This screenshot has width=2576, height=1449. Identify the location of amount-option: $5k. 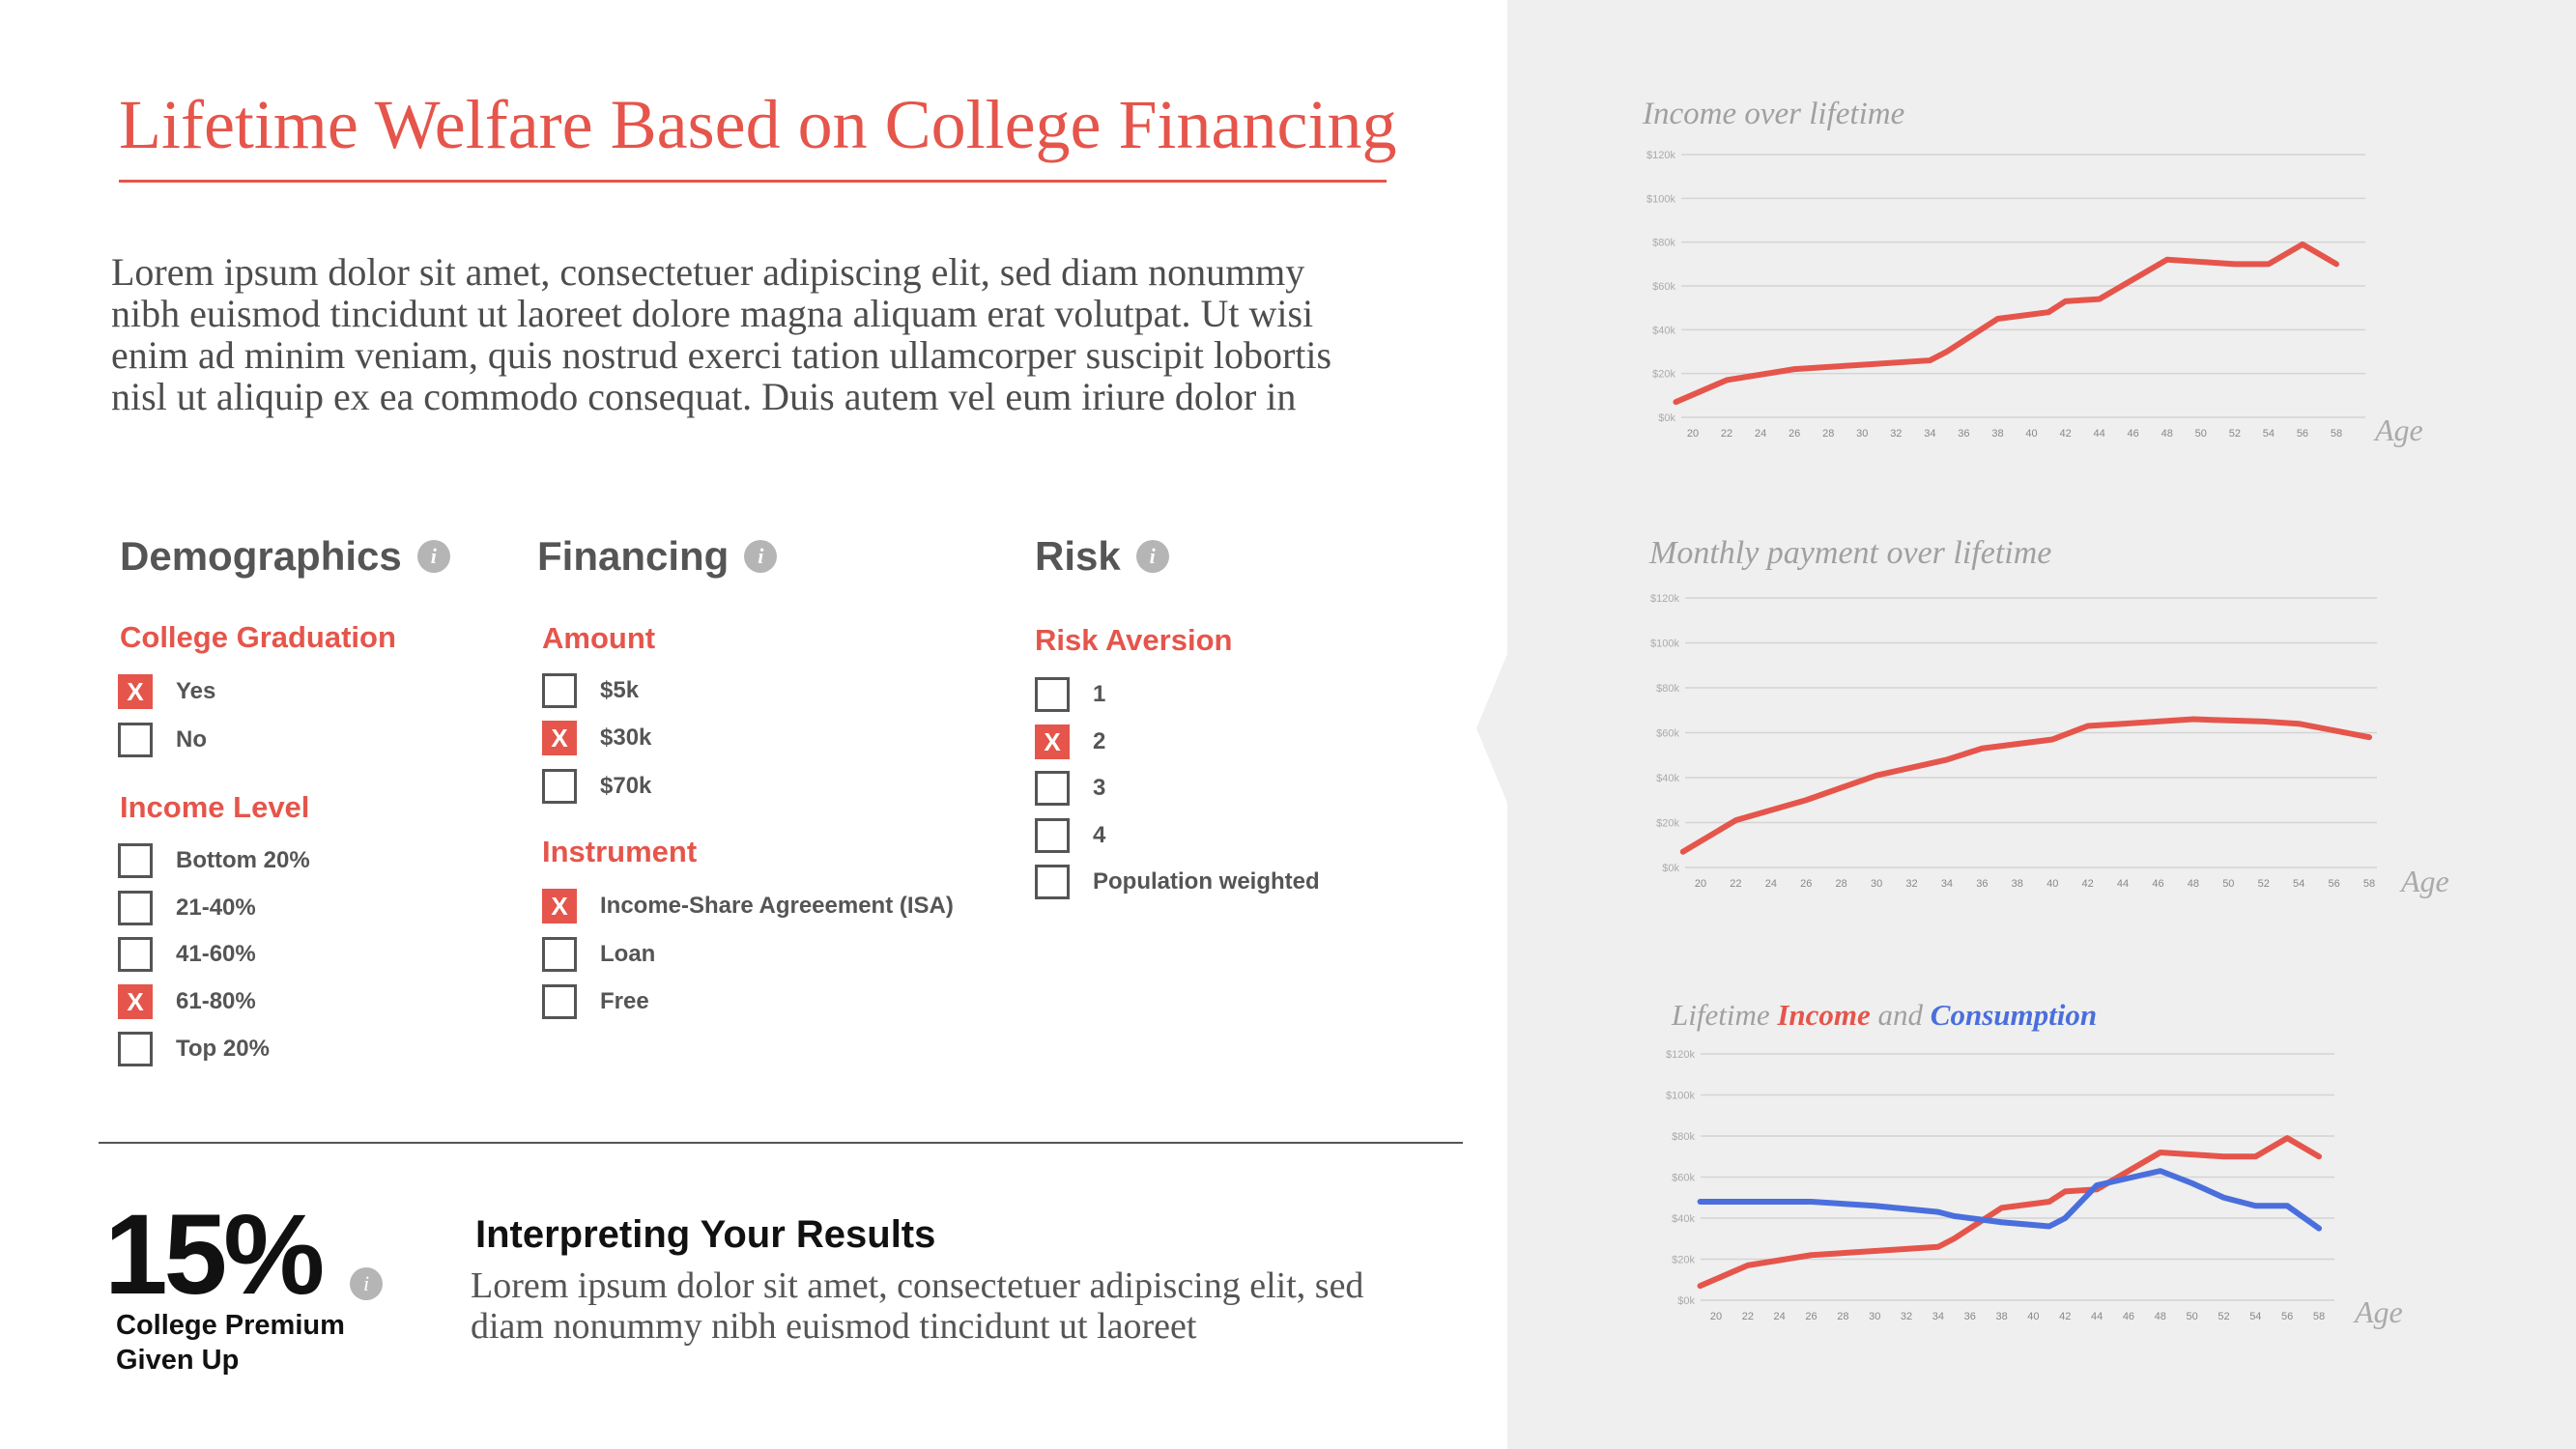
(591, 690).